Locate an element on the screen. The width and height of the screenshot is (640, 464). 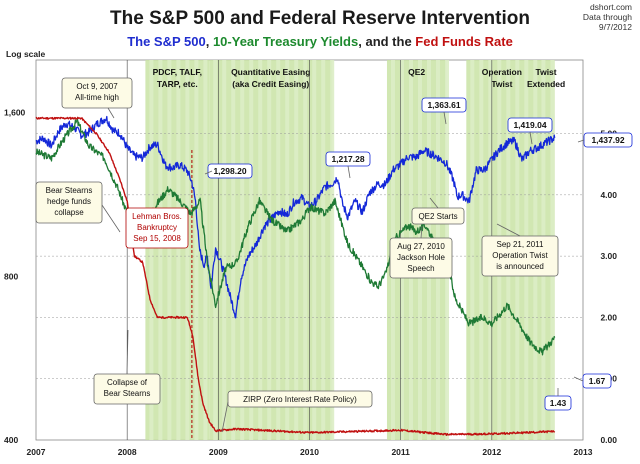
annotation-text: Sep 15, 2008 is located at coordinates (157, 238).